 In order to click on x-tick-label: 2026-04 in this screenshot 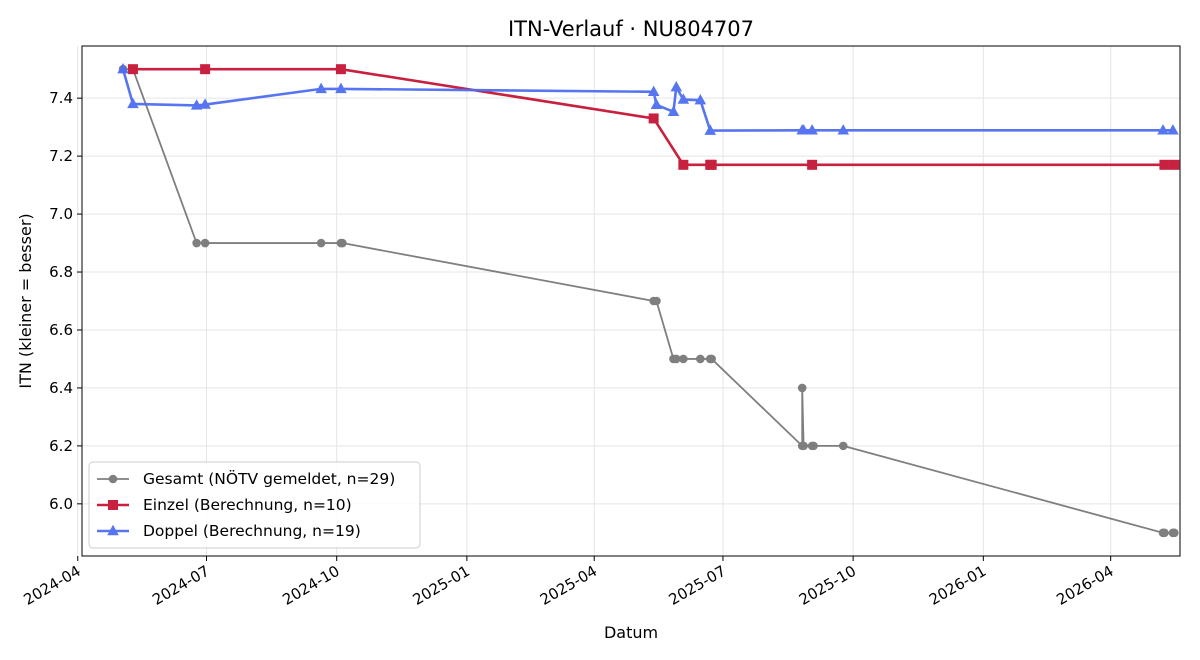, I will do `click(1084, 585)`.